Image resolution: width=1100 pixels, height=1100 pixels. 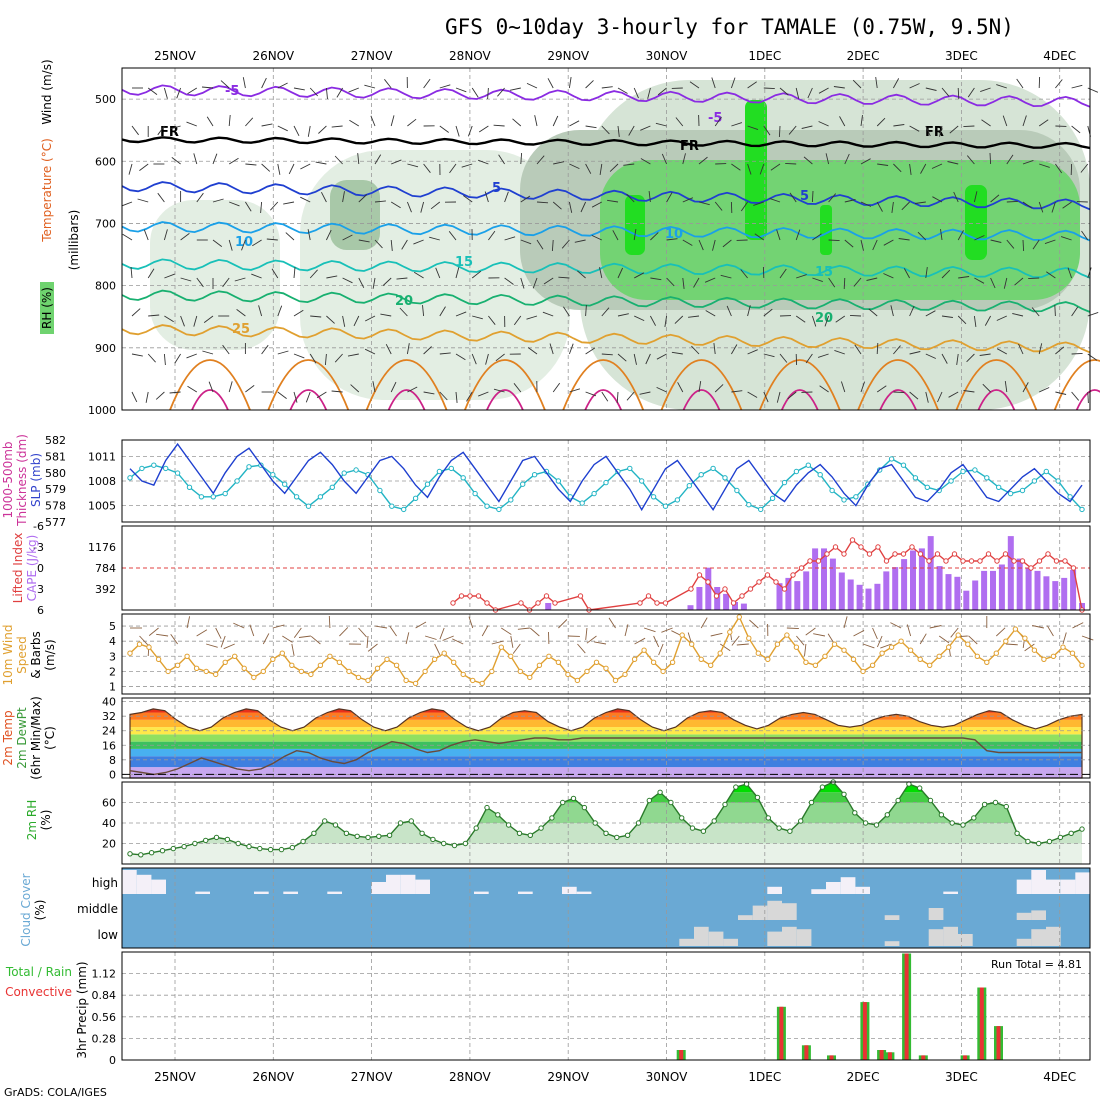 What do you see at coordinates (32, 568) in the screenshot?
I see `panel-axis-label: CAPE (J/kg)` at bounding box center [32, 568].